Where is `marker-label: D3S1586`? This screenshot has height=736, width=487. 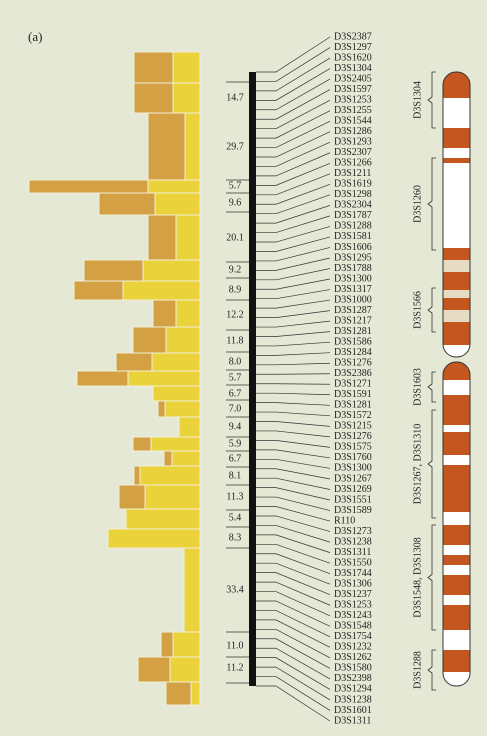 marker-label: D3S1586 is located at coordinates (353, 341).